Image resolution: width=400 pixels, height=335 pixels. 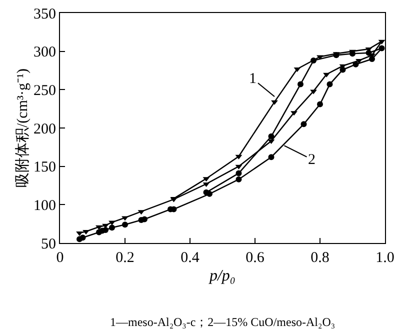 I want to click on y-tick-label: 50, so click(x=48, y=244).